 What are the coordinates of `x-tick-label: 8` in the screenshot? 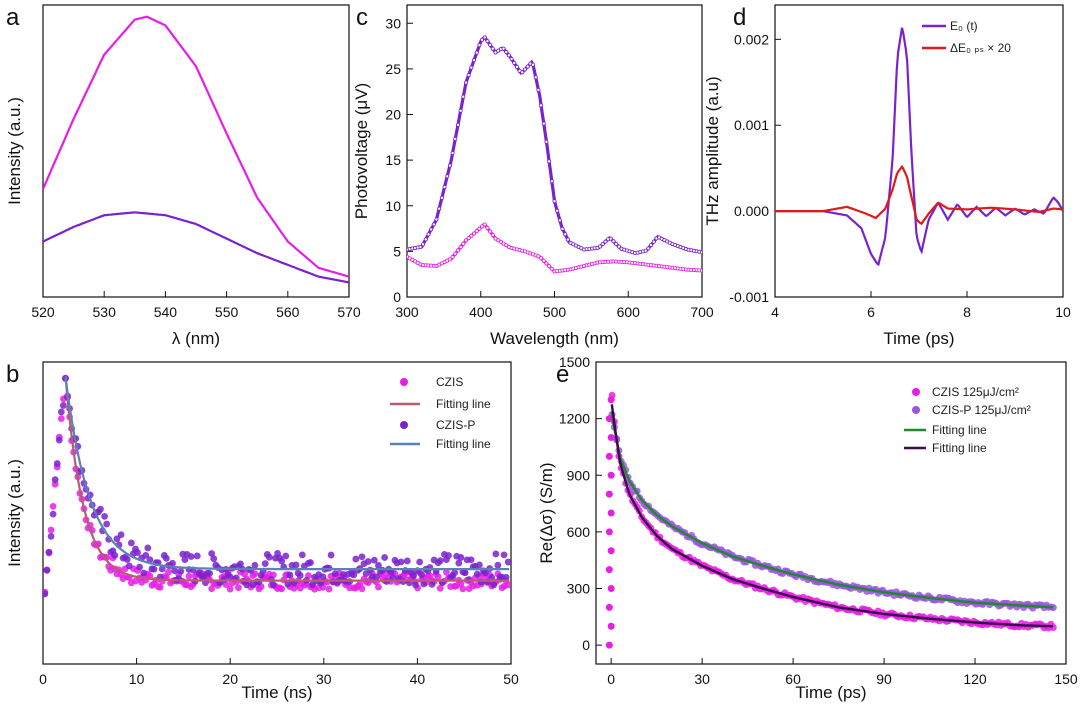 It's located at (967, 312).